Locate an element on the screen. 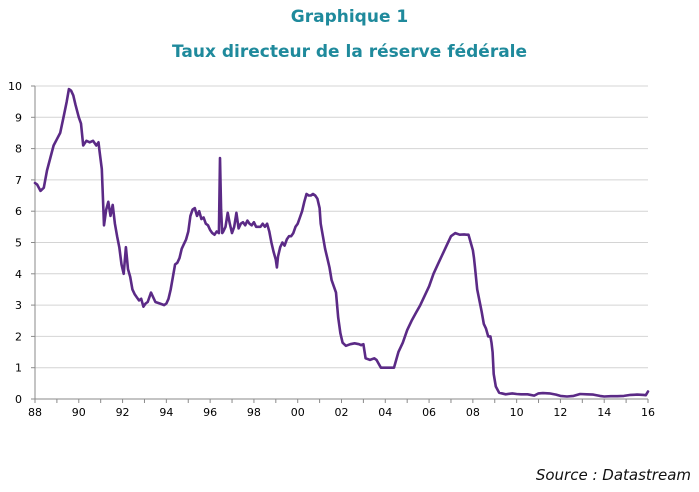  source-note: Source : Datastream is located at coordinates (613, 475).